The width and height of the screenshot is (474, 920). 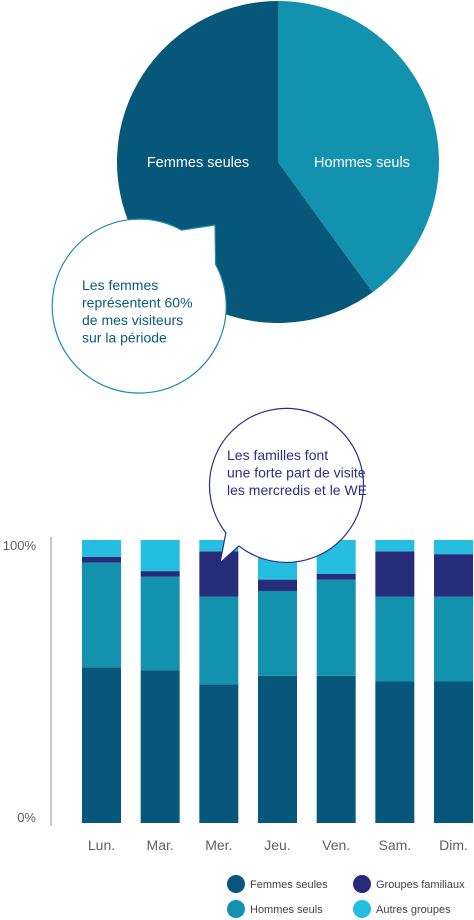 What do you see at coordinates (20, 545) in the screenshot?
I see `y-tick-label: 100%` at bounding box center [20, 545].